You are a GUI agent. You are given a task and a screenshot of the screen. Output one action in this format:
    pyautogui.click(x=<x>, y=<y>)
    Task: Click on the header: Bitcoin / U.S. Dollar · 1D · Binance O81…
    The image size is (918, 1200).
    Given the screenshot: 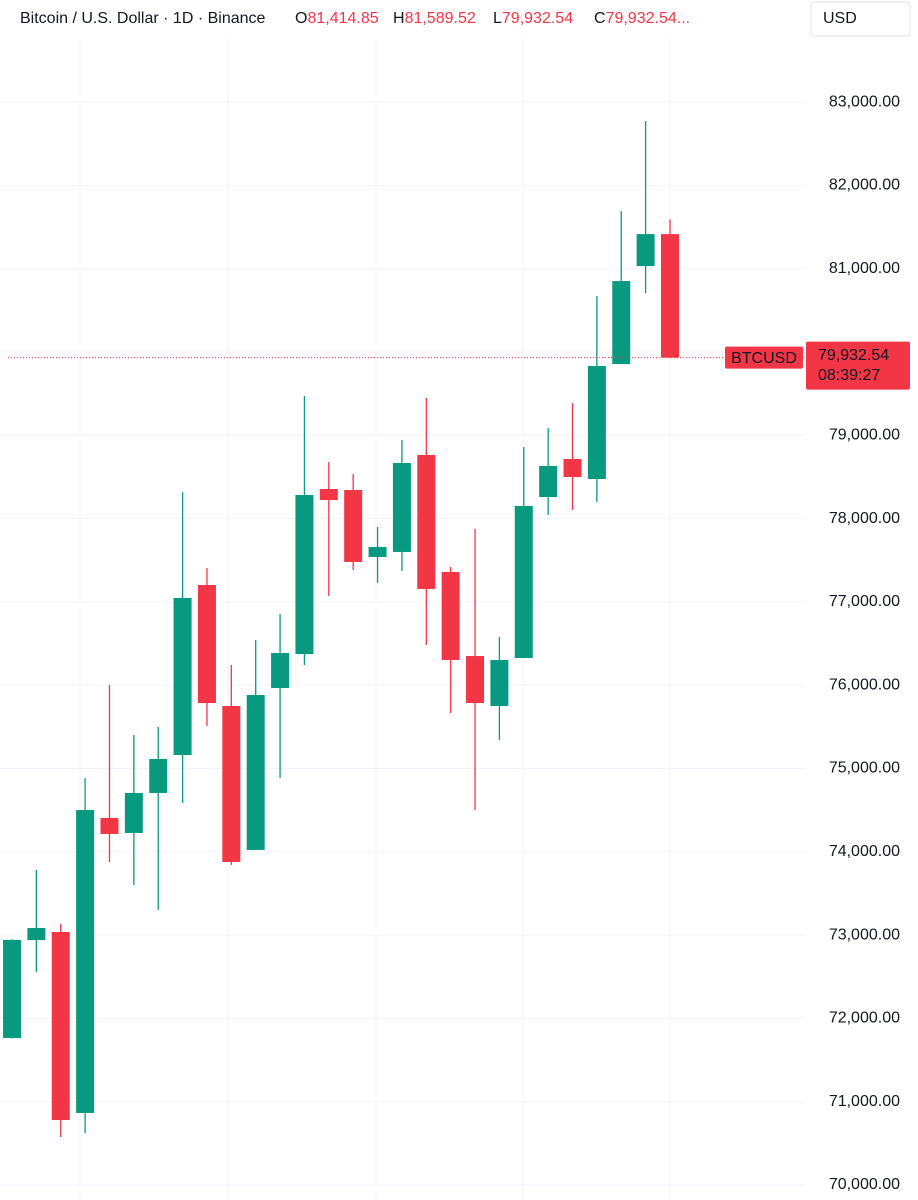 What is the action you would take?
    pyautogui.click(x=355, y=18)
    